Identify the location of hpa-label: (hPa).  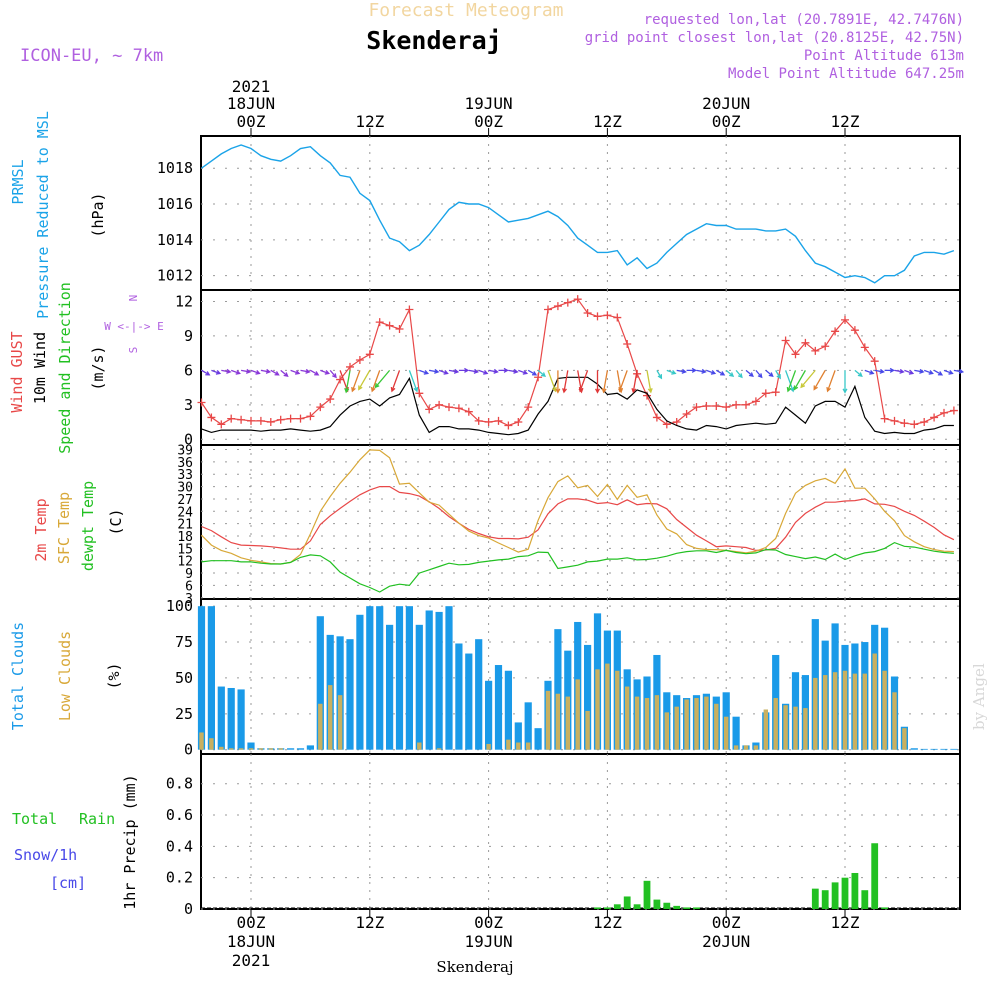
(98, 214).